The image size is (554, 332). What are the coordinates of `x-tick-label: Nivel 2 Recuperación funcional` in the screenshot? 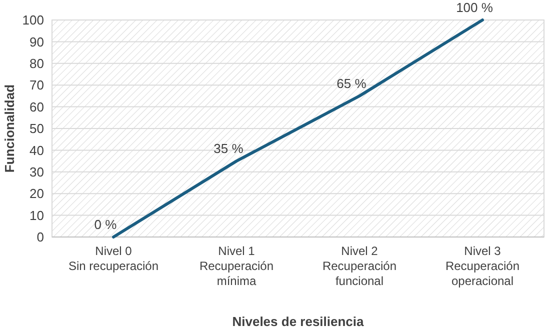 It's located at (359, 266).